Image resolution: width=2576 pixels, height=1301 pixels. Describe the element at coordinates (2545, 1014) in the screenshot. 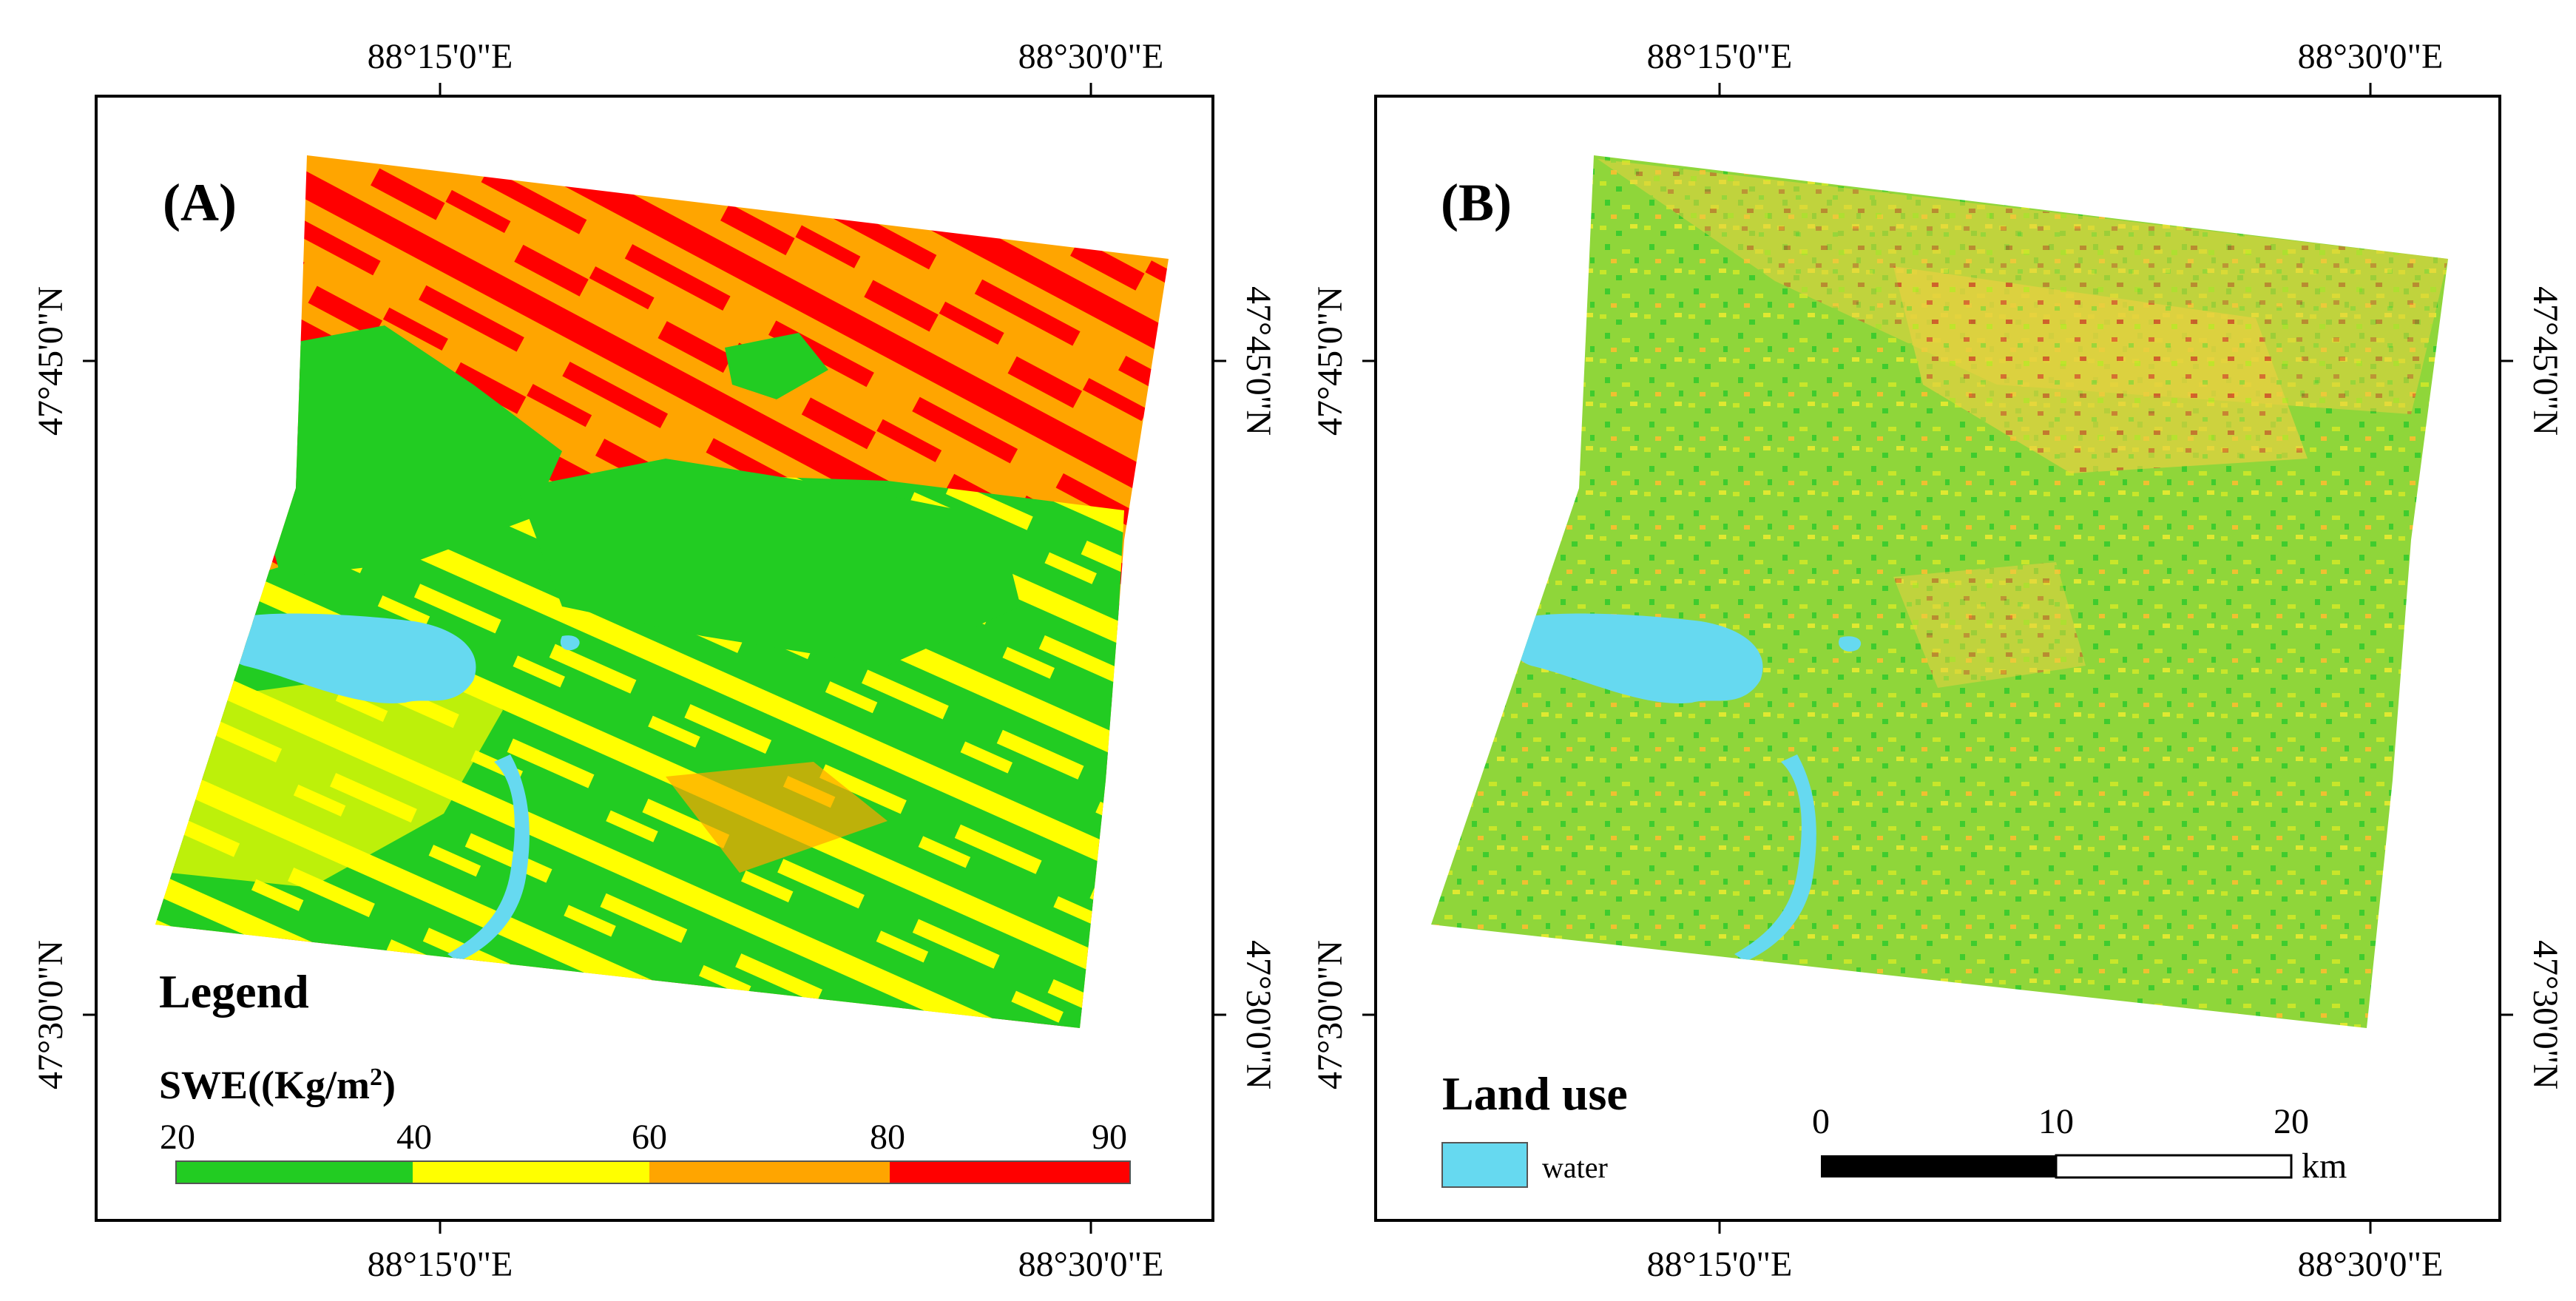

I see `panel-b-lat-right-2: 47°30'0"N` at that location.